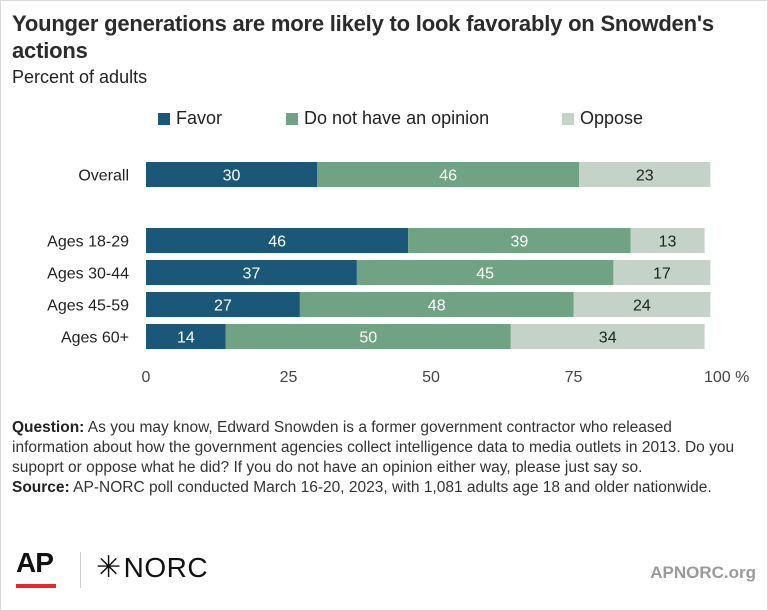 The height and width of the screenshot is (611, 768). I want to click on data-label-no-opinion: 45, so click(485, 274).